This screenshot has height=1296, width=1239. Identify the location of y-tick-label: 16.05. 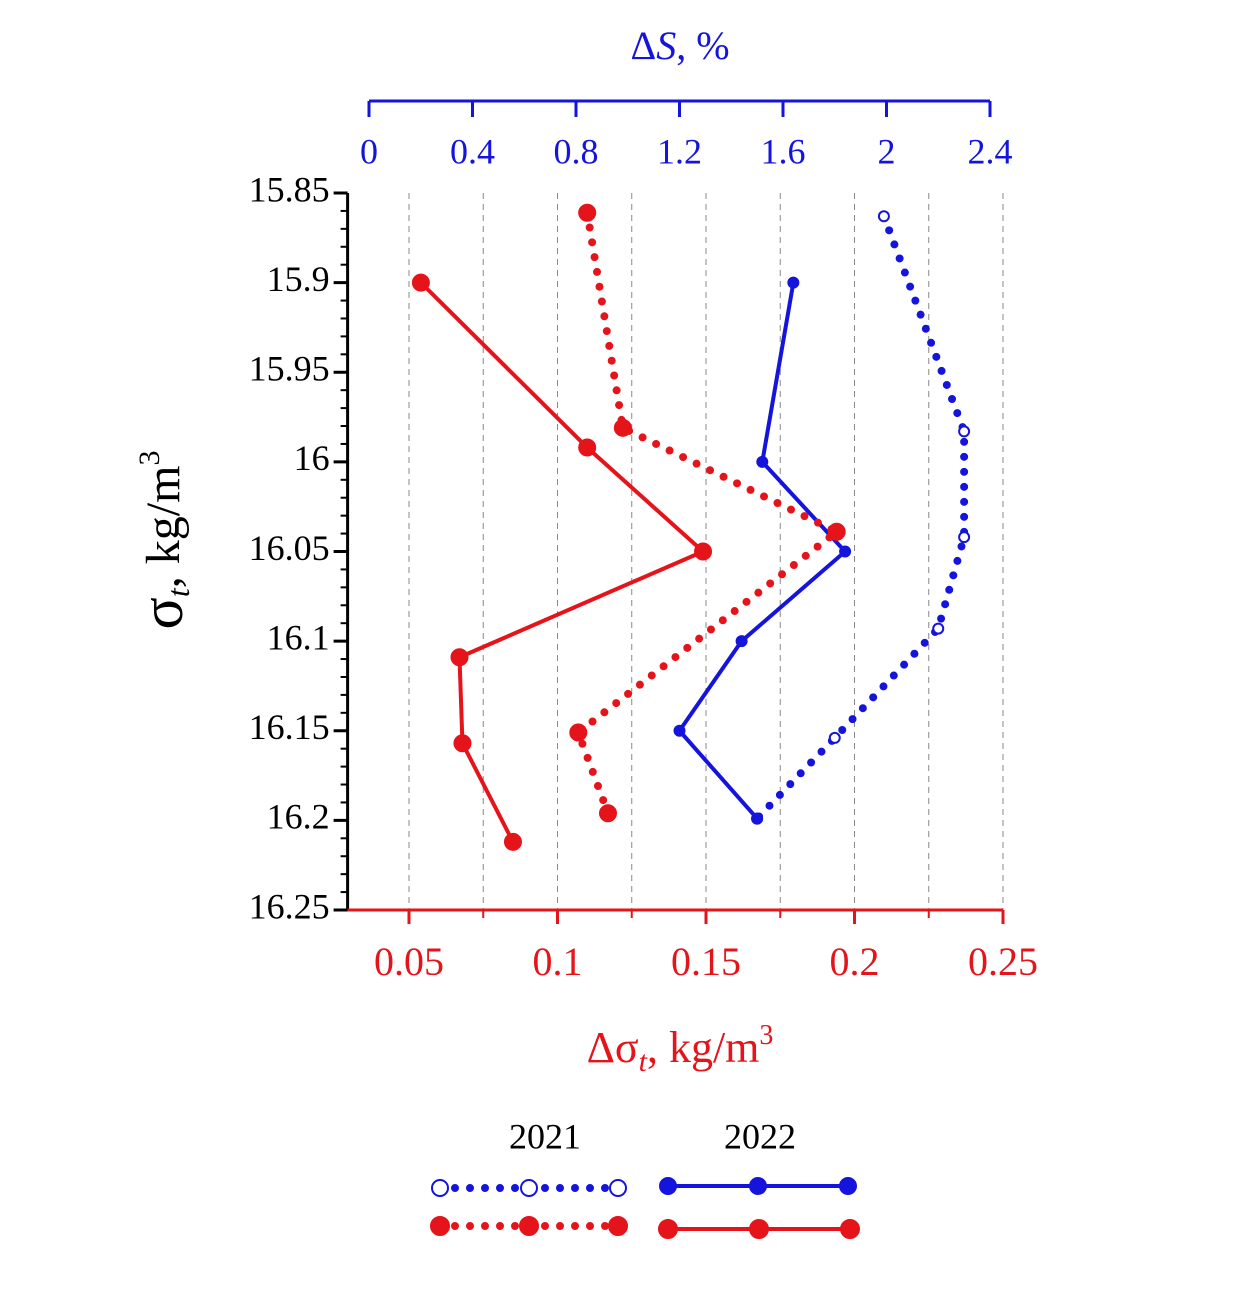
(289, 548).